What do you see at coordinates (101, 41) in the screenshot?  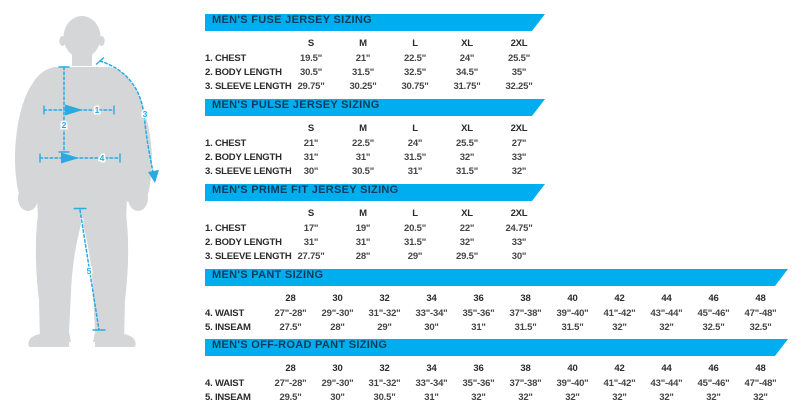 I see `ear-right` at bounding box center [101, 41].